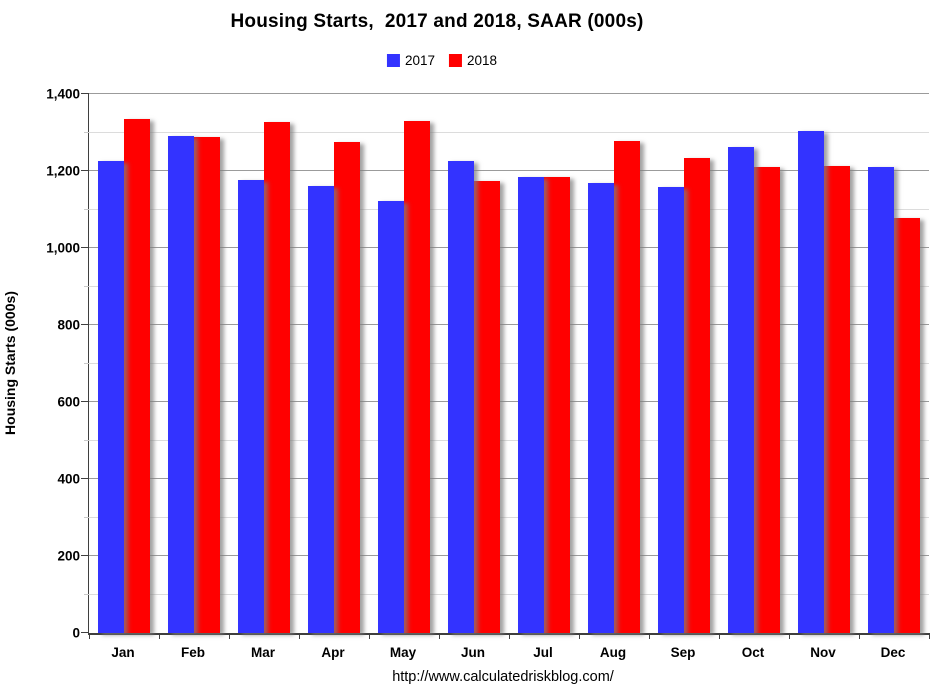 The width and height of the screenshot is (936, 698). Describe the element at coordinates (123, 652) in the screenshot. I see `x-tick-label-jan: Jan` at that location.